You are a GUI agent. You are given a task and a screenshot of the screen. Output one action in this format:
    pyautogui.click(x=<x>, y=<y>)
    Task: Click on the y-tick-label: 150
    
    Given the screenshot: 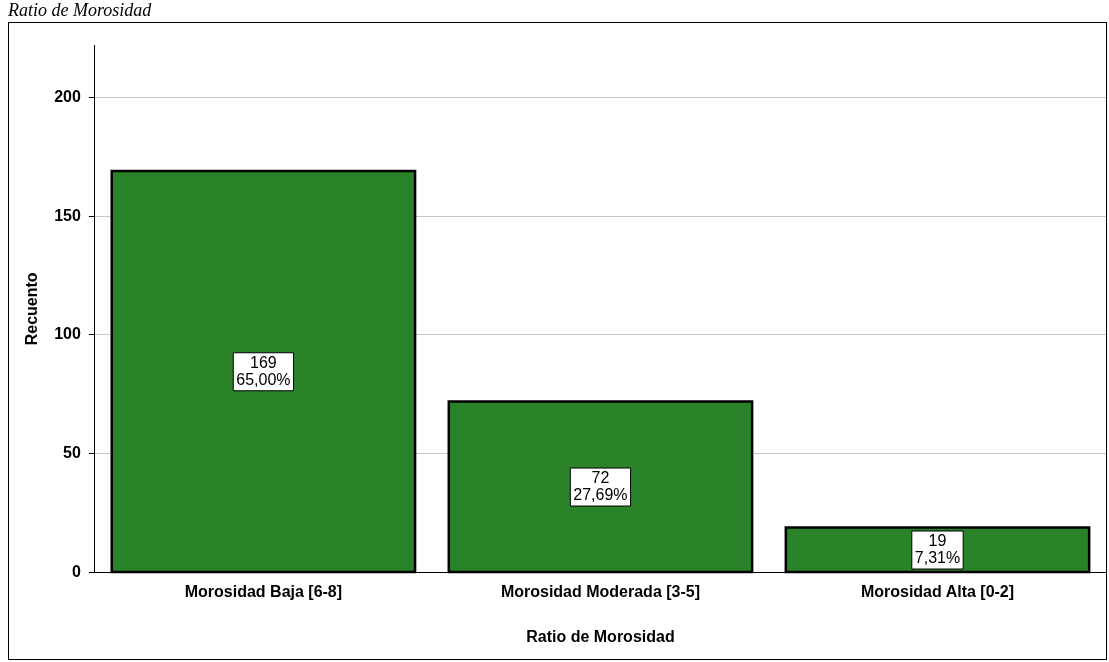 What is the action you would take?
    pyautogui.click(x=67, y=215)
    